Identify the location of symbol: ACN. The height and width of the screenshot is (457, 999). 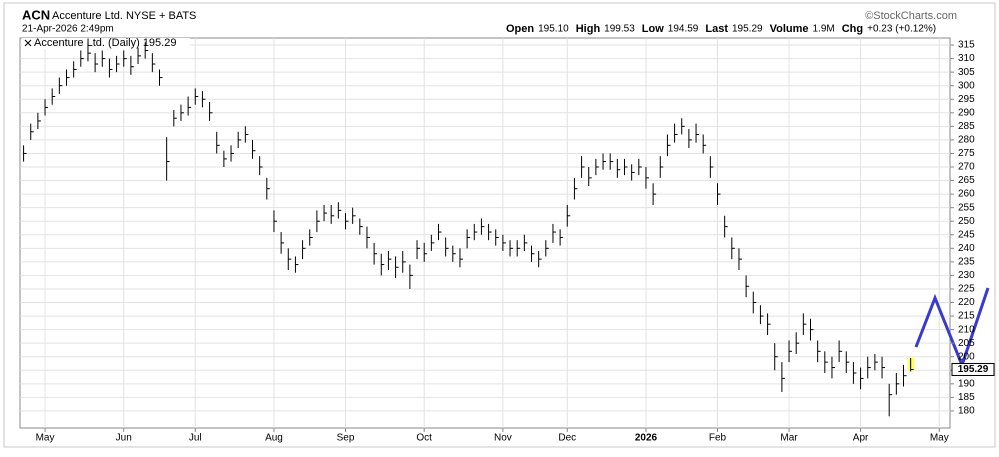
(36, 14).